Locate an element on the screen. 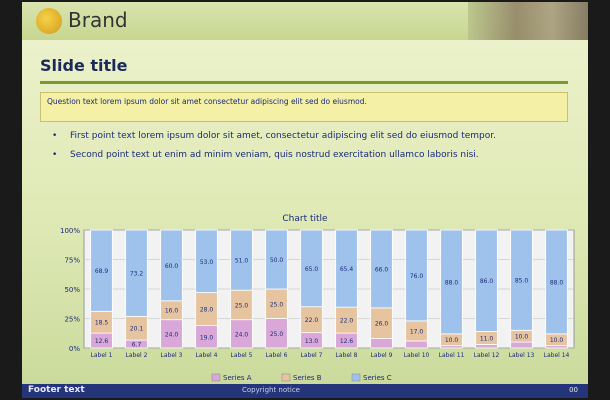 This screenshot has width=610, height=400. data-label: 19.0 is located at coordinates (207, 337).